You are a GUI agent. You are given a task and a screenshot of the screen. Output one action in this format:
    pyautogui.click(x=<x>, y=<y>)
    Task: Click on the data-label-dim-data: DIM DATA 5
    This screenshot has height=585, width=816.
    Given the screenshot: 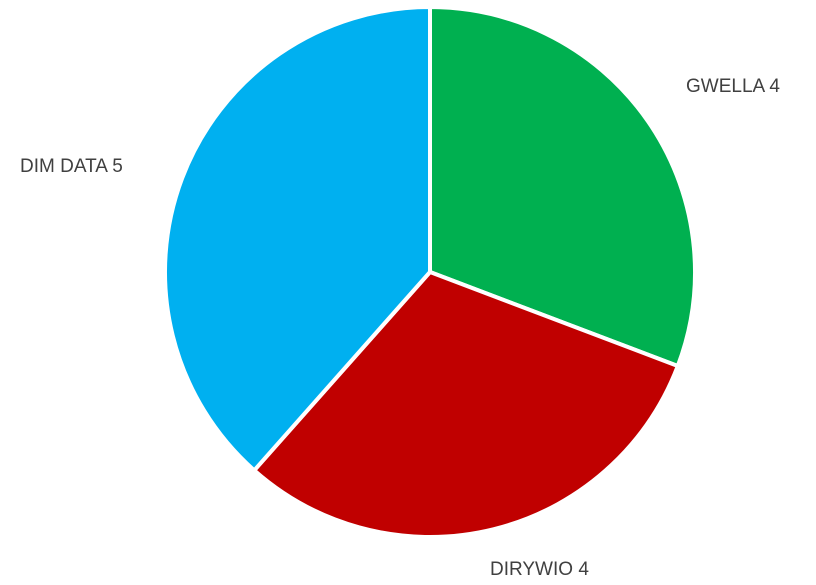 What is the action you would take?
    pyautogui.click(x=71, y=166)
    